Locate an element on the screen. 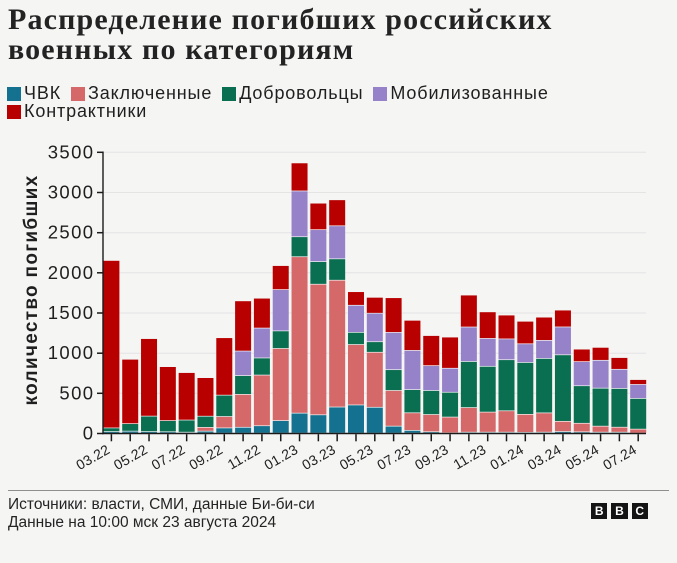 The width and height of the screenshot is (677, 563). svg-text: 03.23 is located at coordinates (318, 457).